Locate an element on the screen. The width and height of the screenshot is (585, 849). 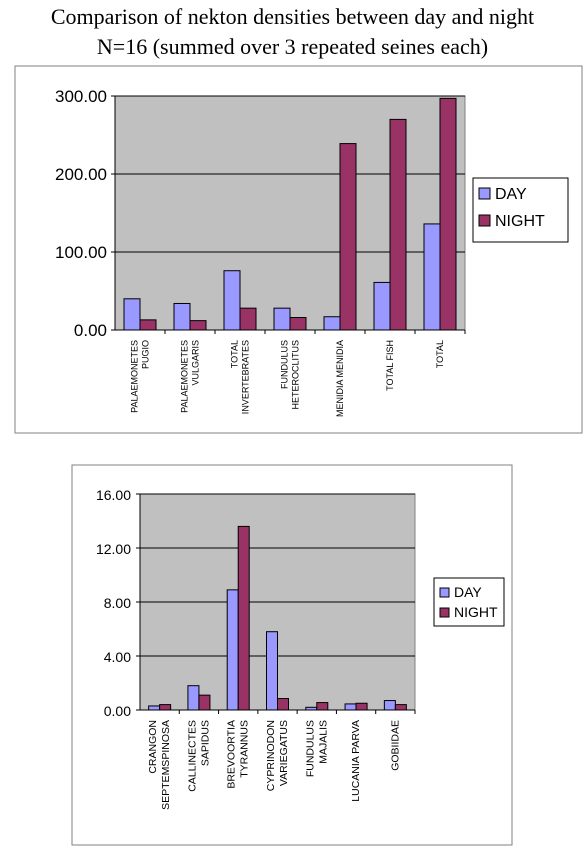
x-category-label: GOBIIDAE is located at coordinates (395, 745).